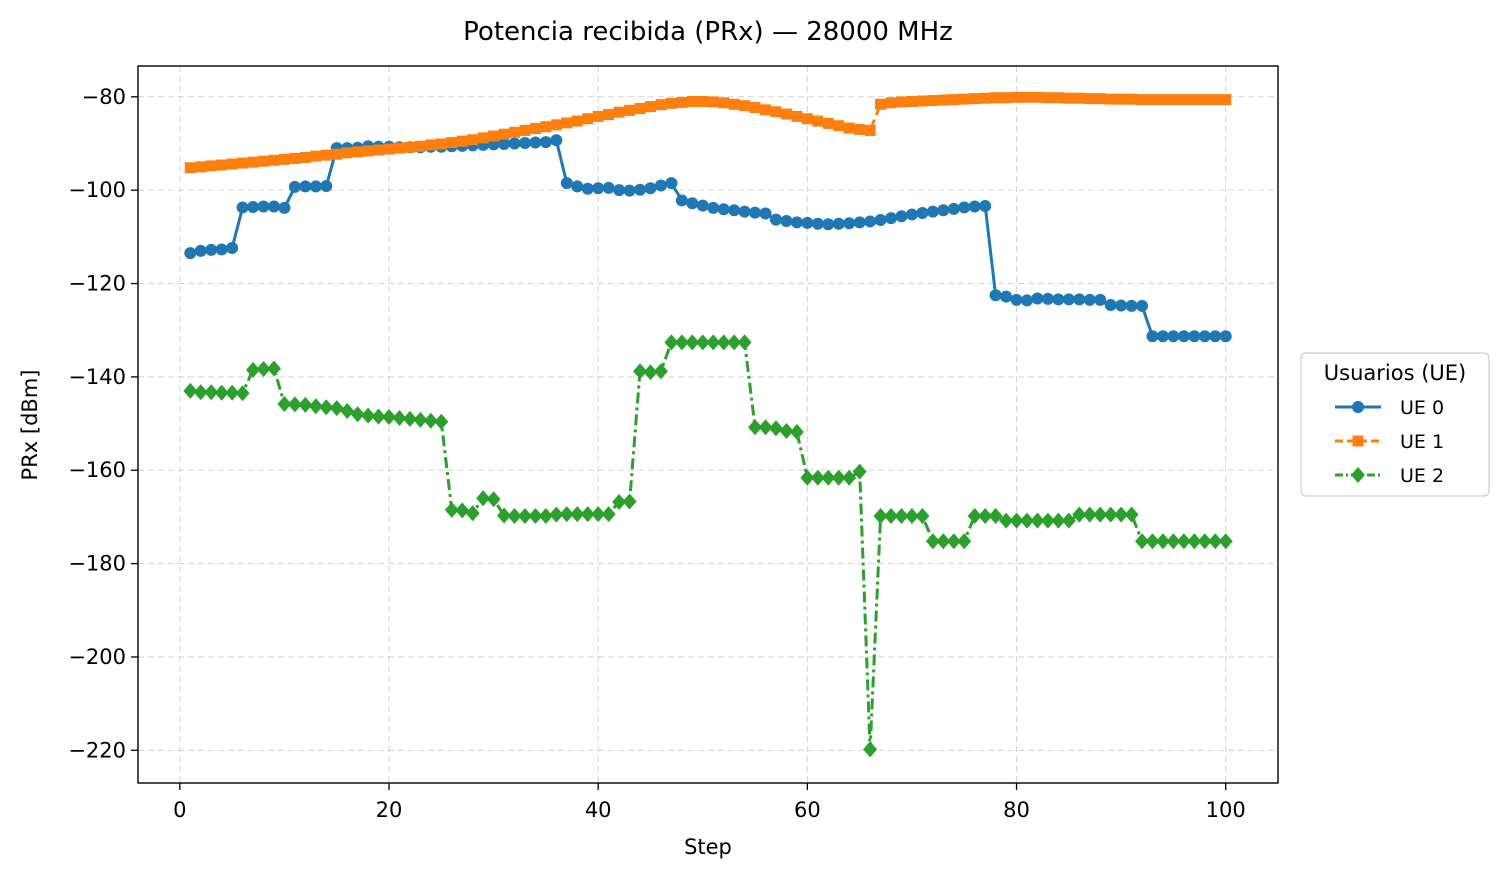 The height and width of the screenshot is (877, 1506). Describe the element at coordinates (1389, 442) in the screenshot. I see `legend-entry-ue-1: UE 1` at that location.